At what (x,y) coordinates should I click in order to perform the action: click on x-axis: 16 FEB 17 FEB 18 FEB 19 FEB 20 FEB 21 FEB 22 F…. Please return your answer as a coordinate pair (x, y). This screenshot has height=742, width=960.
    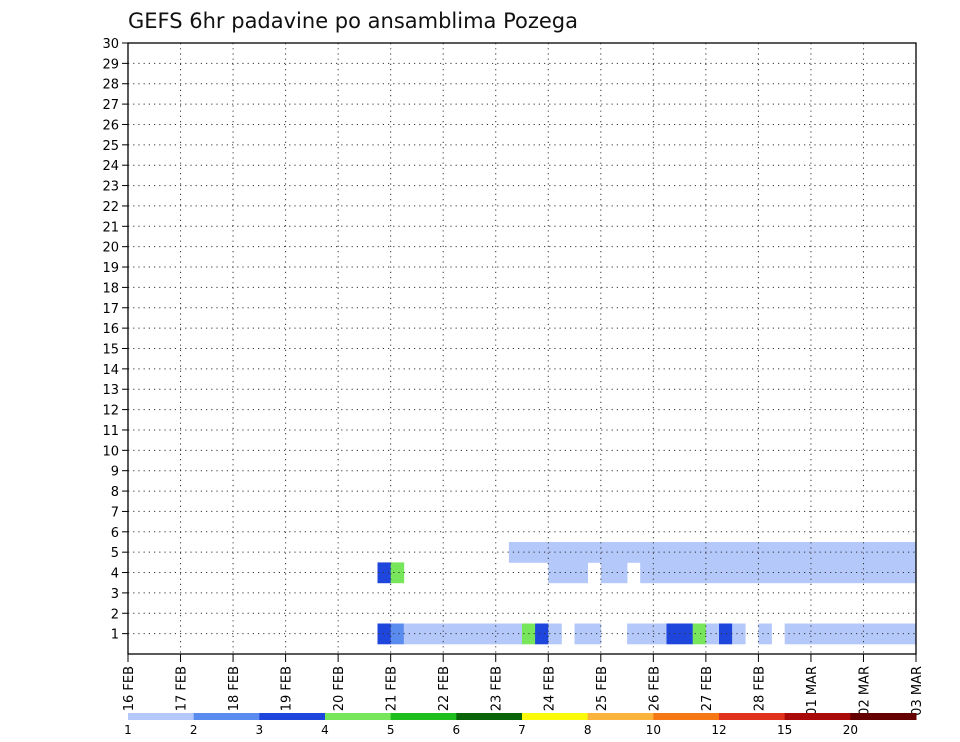
    Looking at the image, I should click on (523, 685).